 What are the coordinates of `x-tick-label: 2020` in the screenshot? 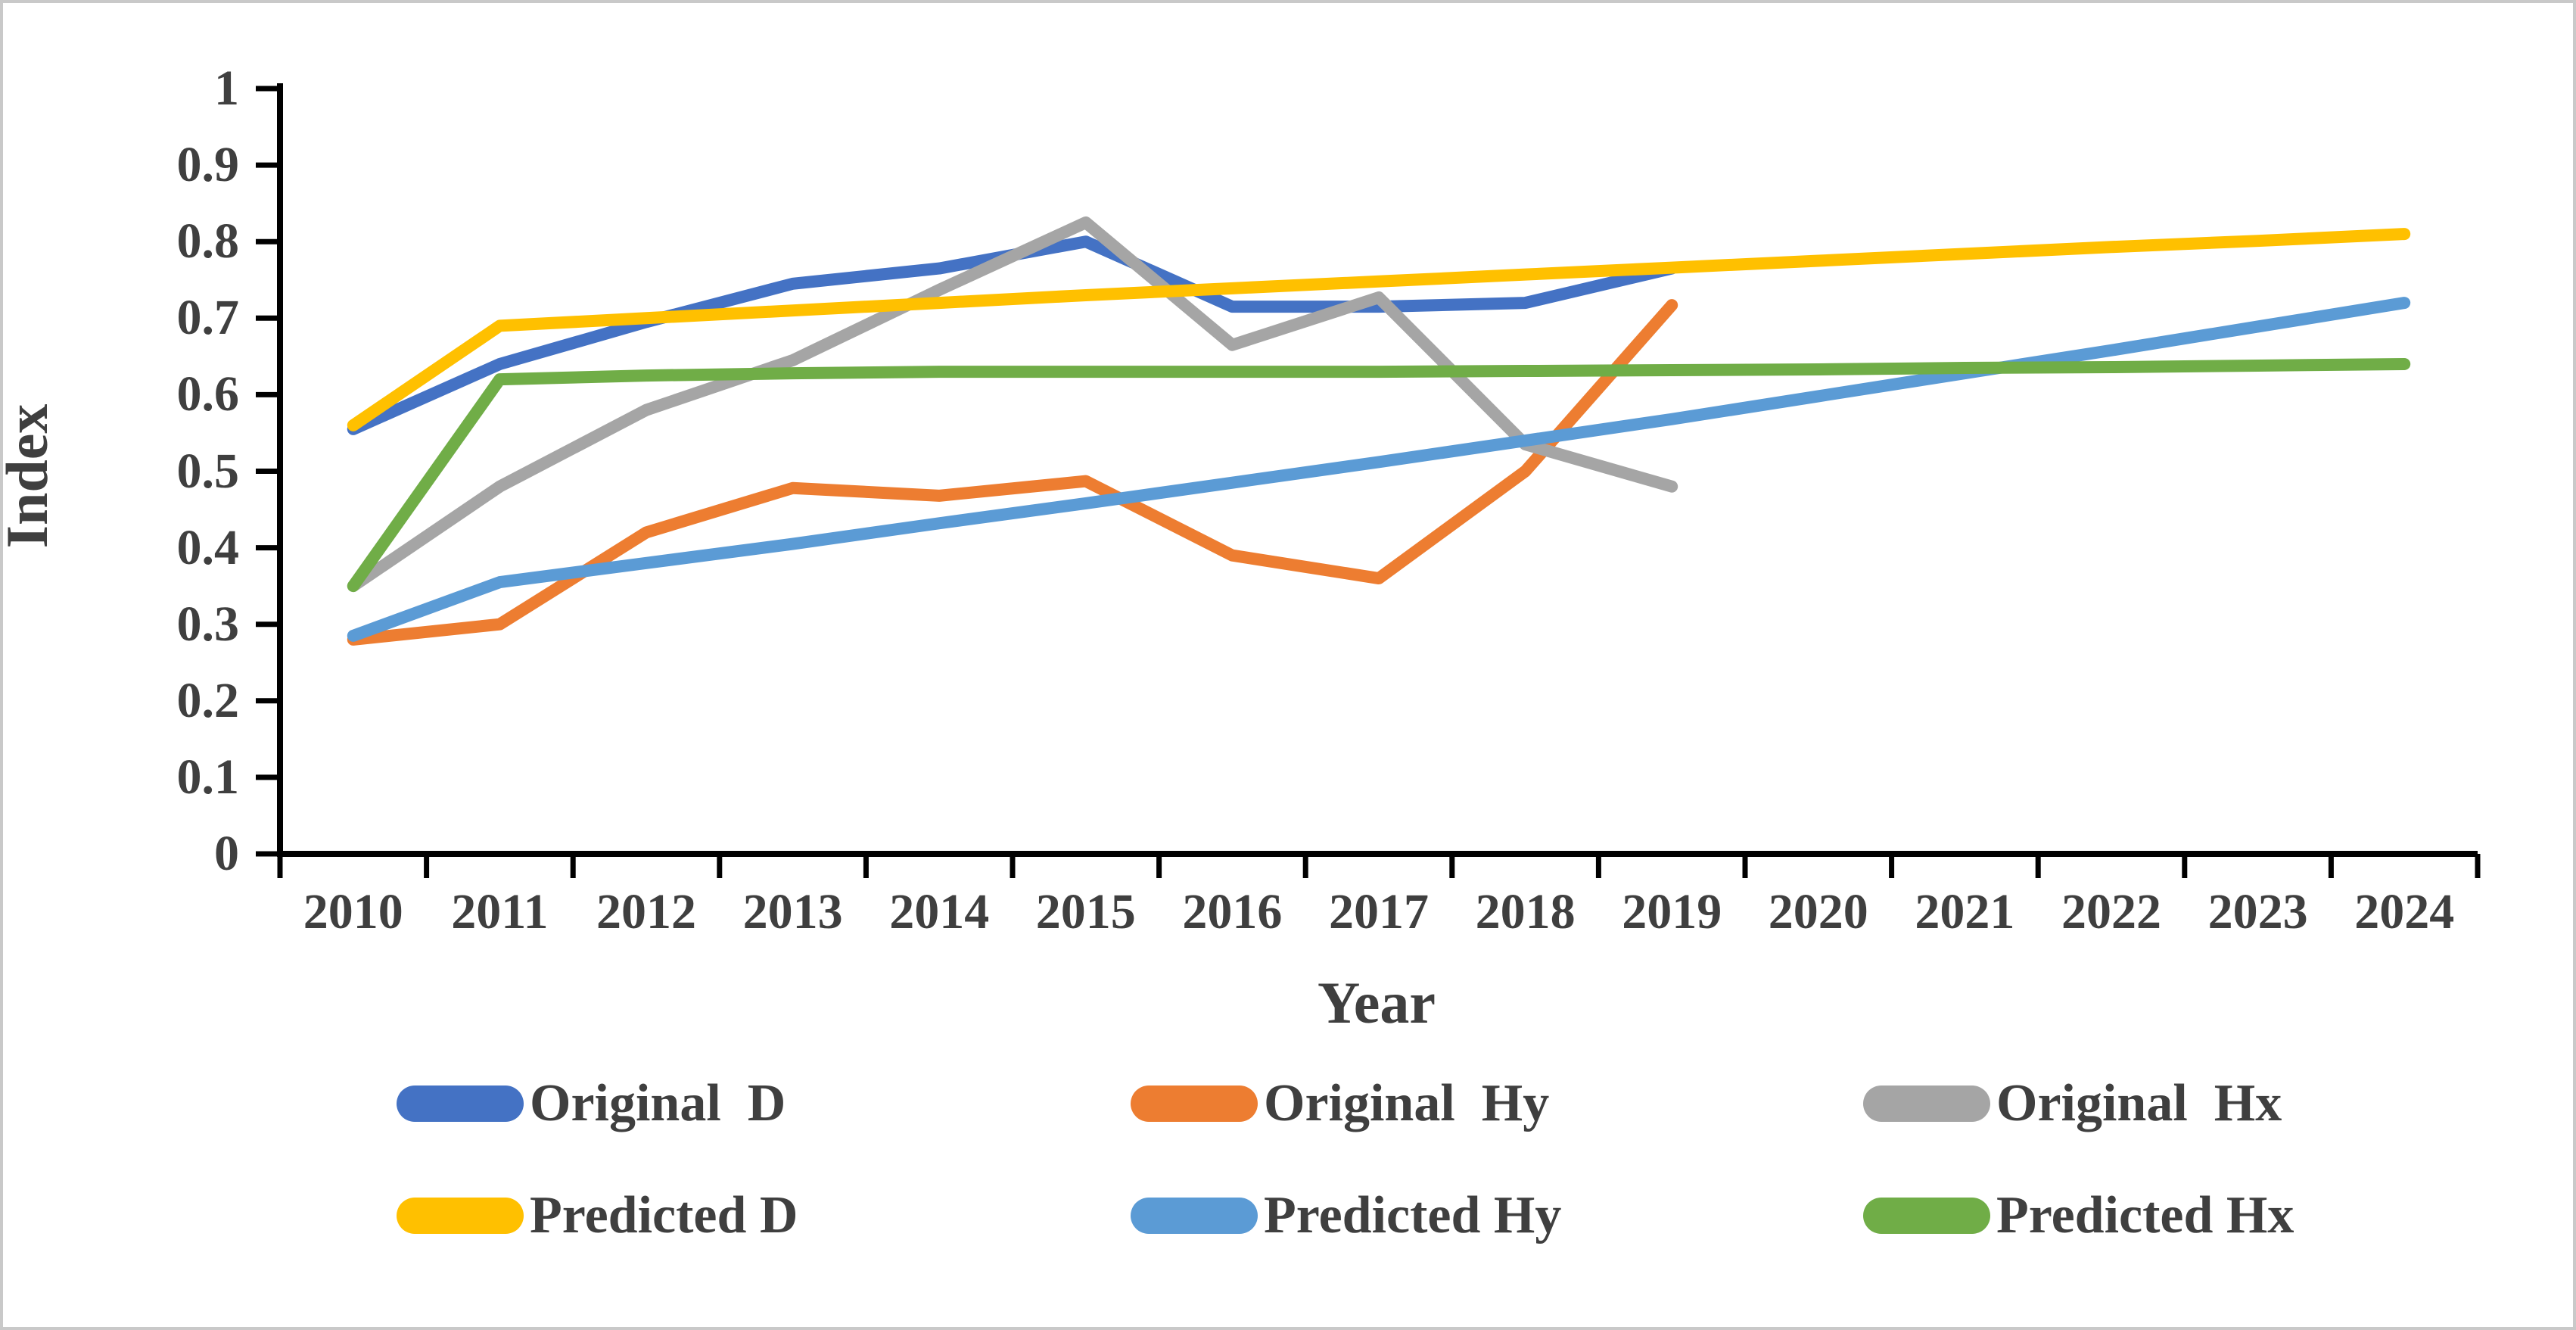 It's located at (1818, 911).